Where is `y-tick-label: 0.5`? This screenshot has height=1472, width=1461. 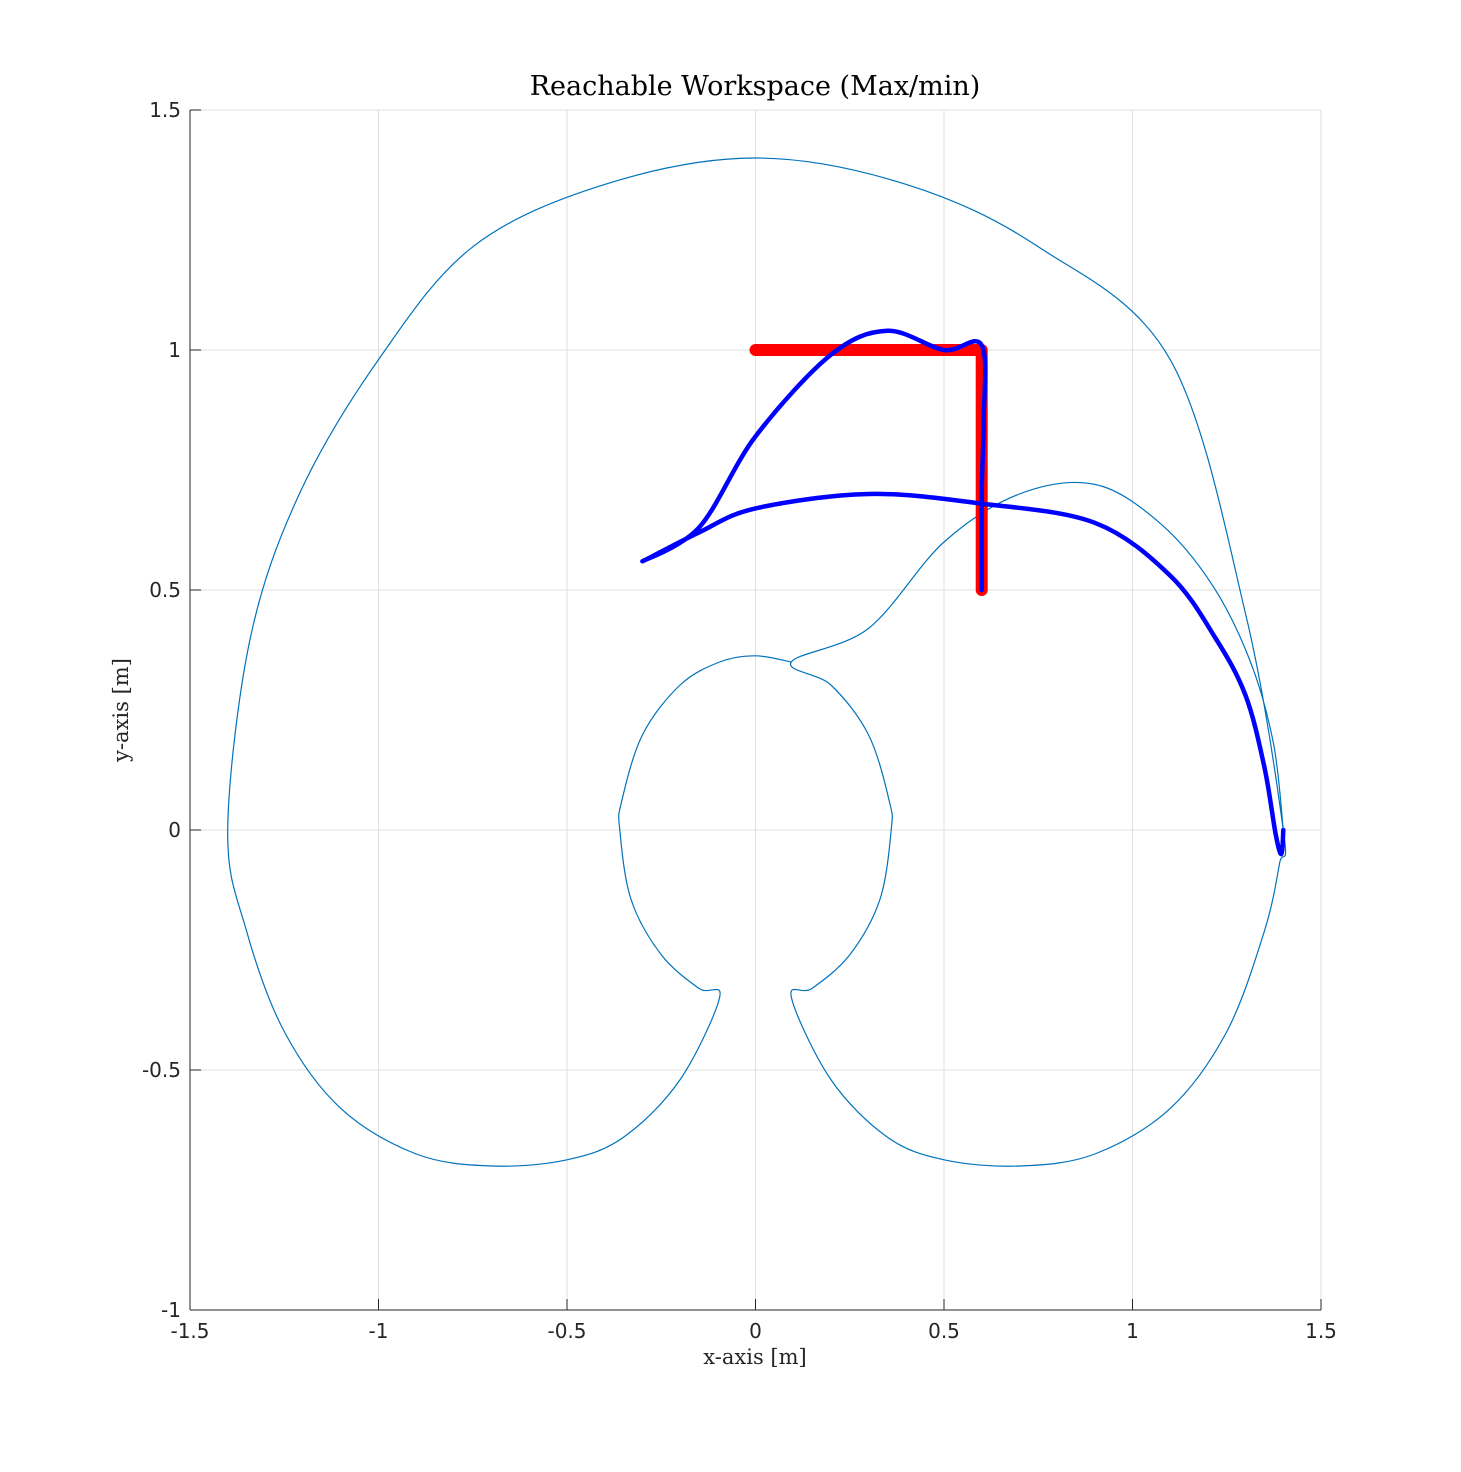
y-tick-label: 0.5 is located at coordinates (165, 590).